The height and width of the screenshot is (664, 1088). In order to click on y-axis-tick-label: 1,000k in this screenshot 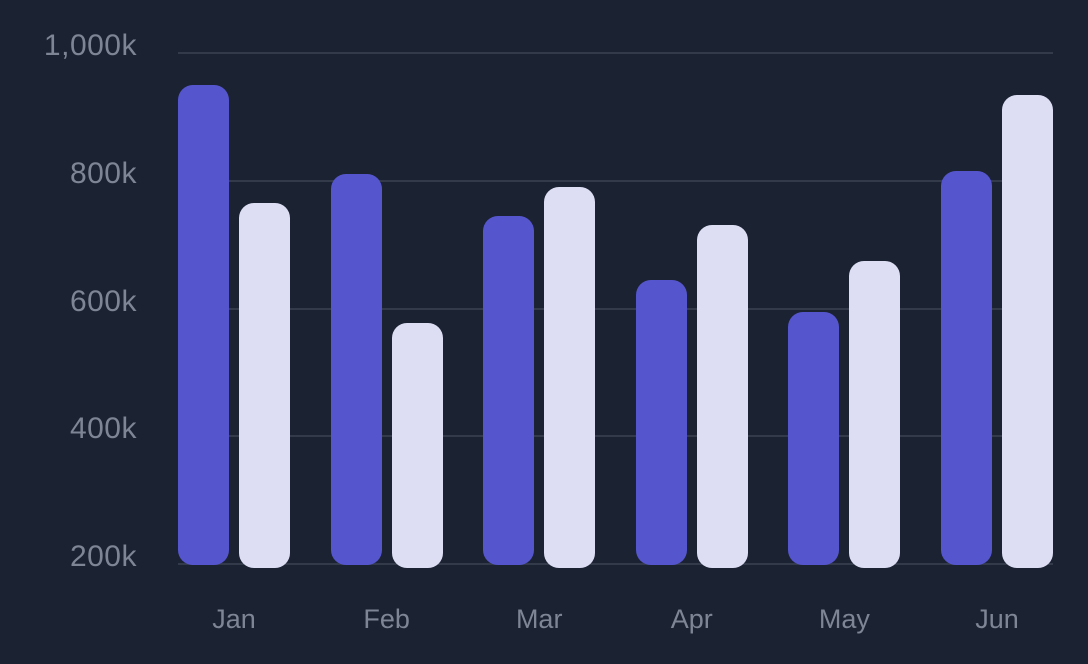, I will do `click(90, 45)`.